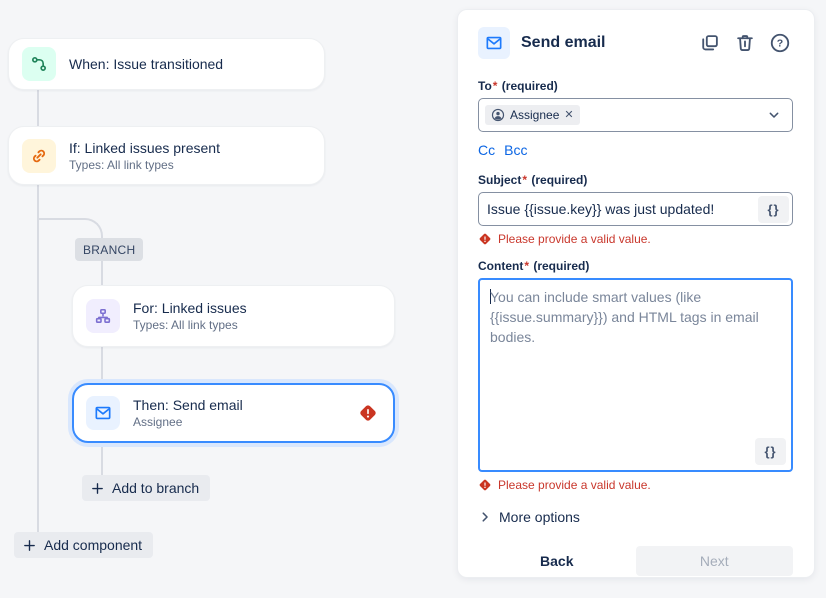 This screenshot has width=826, height=598. I want to click on add-to-branch-label: Add to branch, so click(156, 488).